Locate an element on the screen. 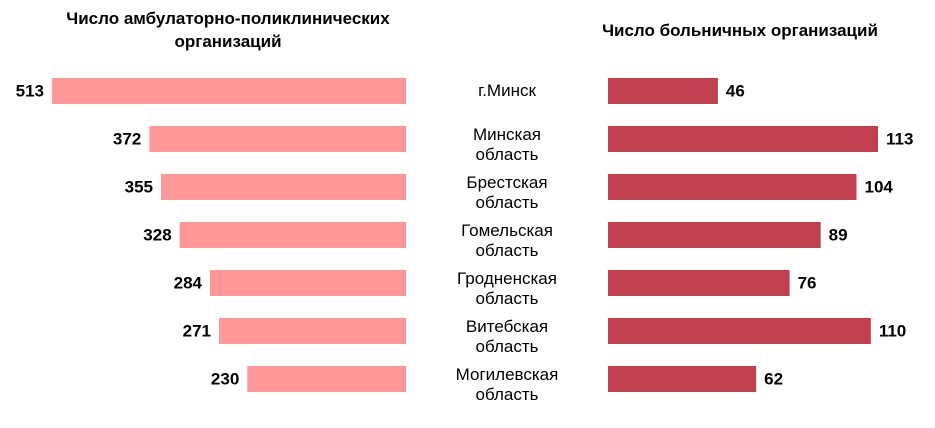 Image resolution: width=935 pixels, height=428 pixels. category-label: Витебская область is located at coordinates (507, 336).